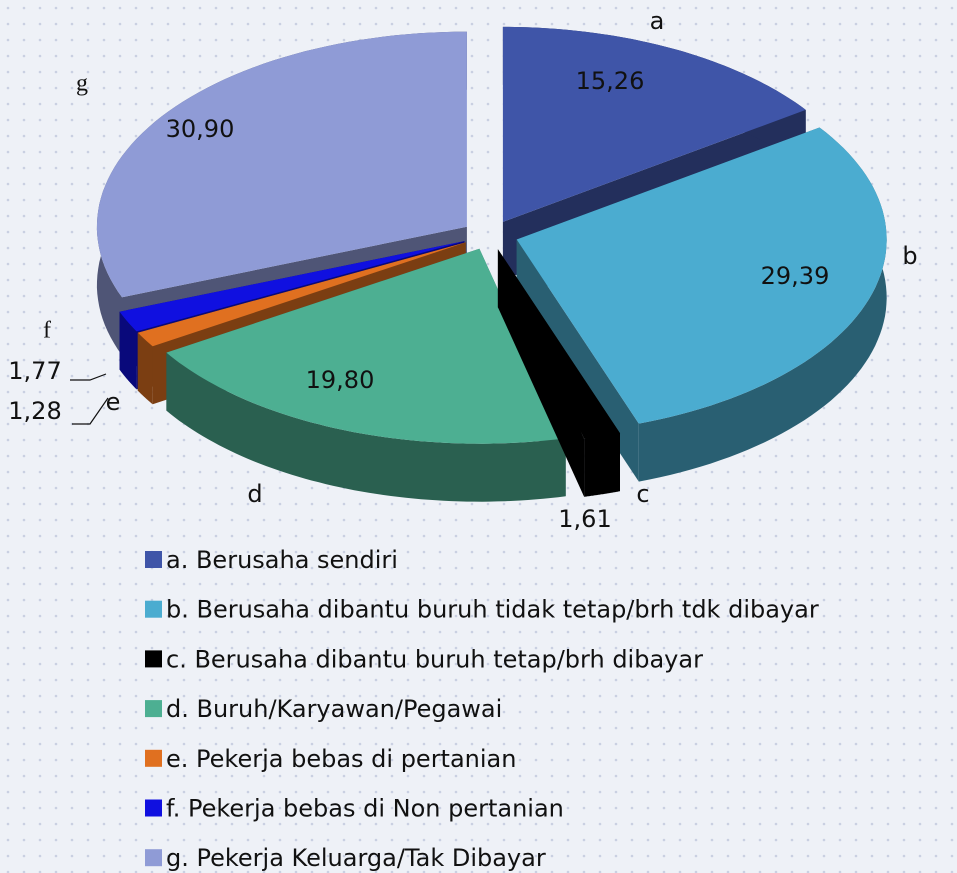 This screenshot has width=957, height=873. I want to click on data-label: 29,39, so click(795, 276).